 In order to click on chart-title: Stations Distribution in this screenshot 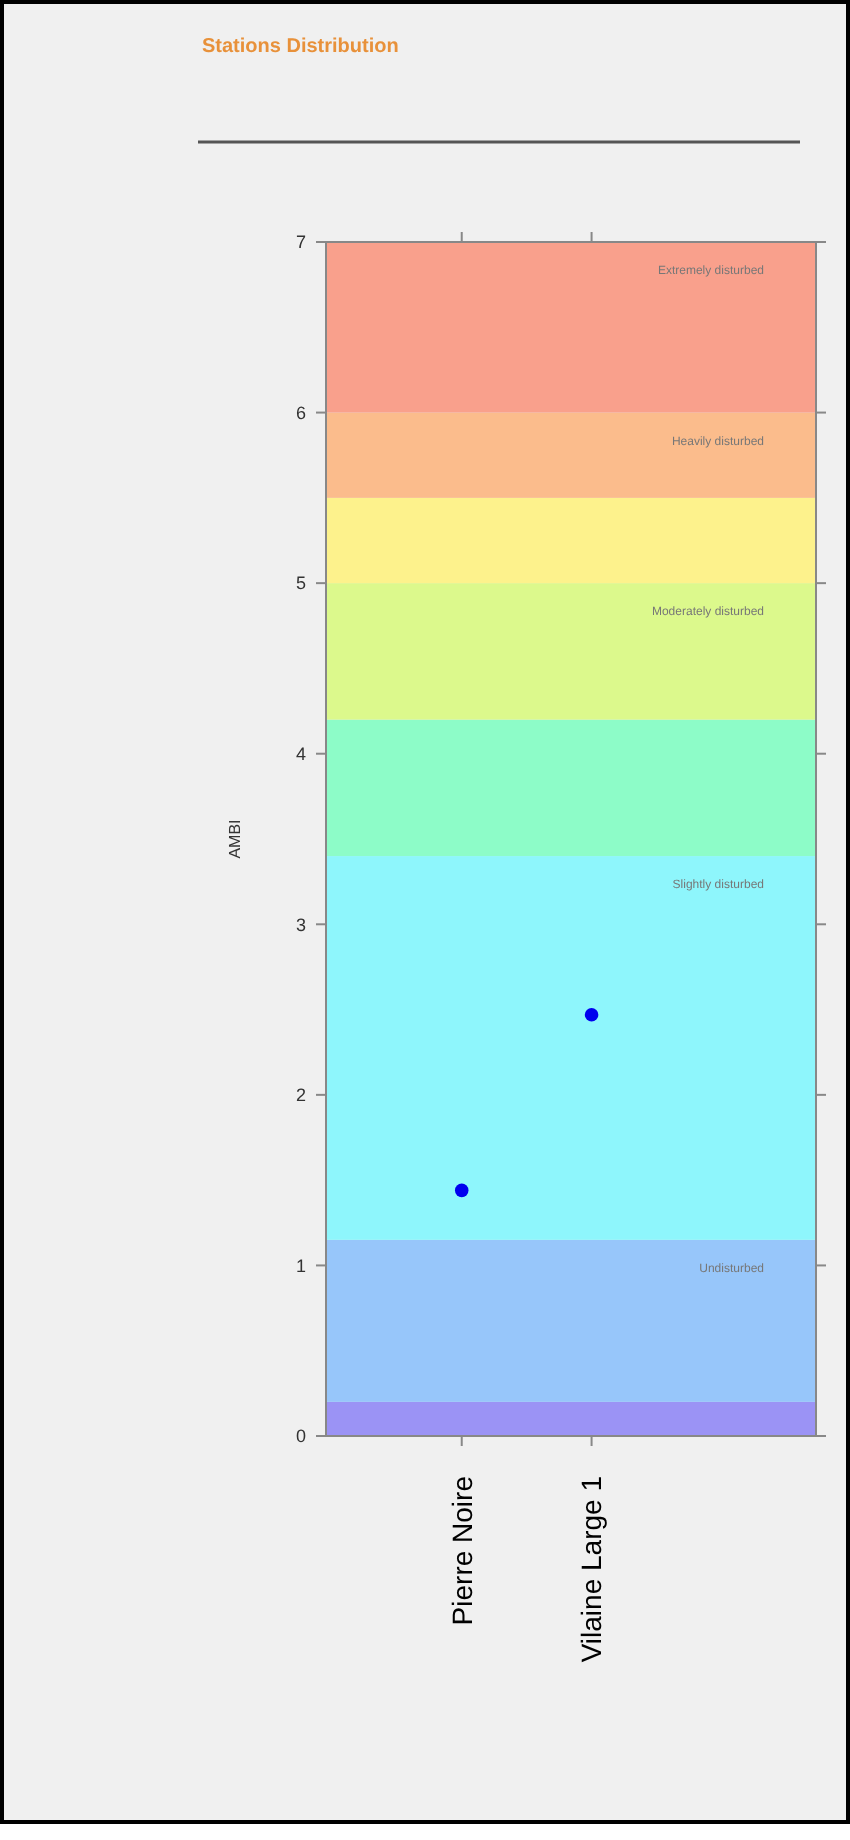, I will do `click(300, 47)`.